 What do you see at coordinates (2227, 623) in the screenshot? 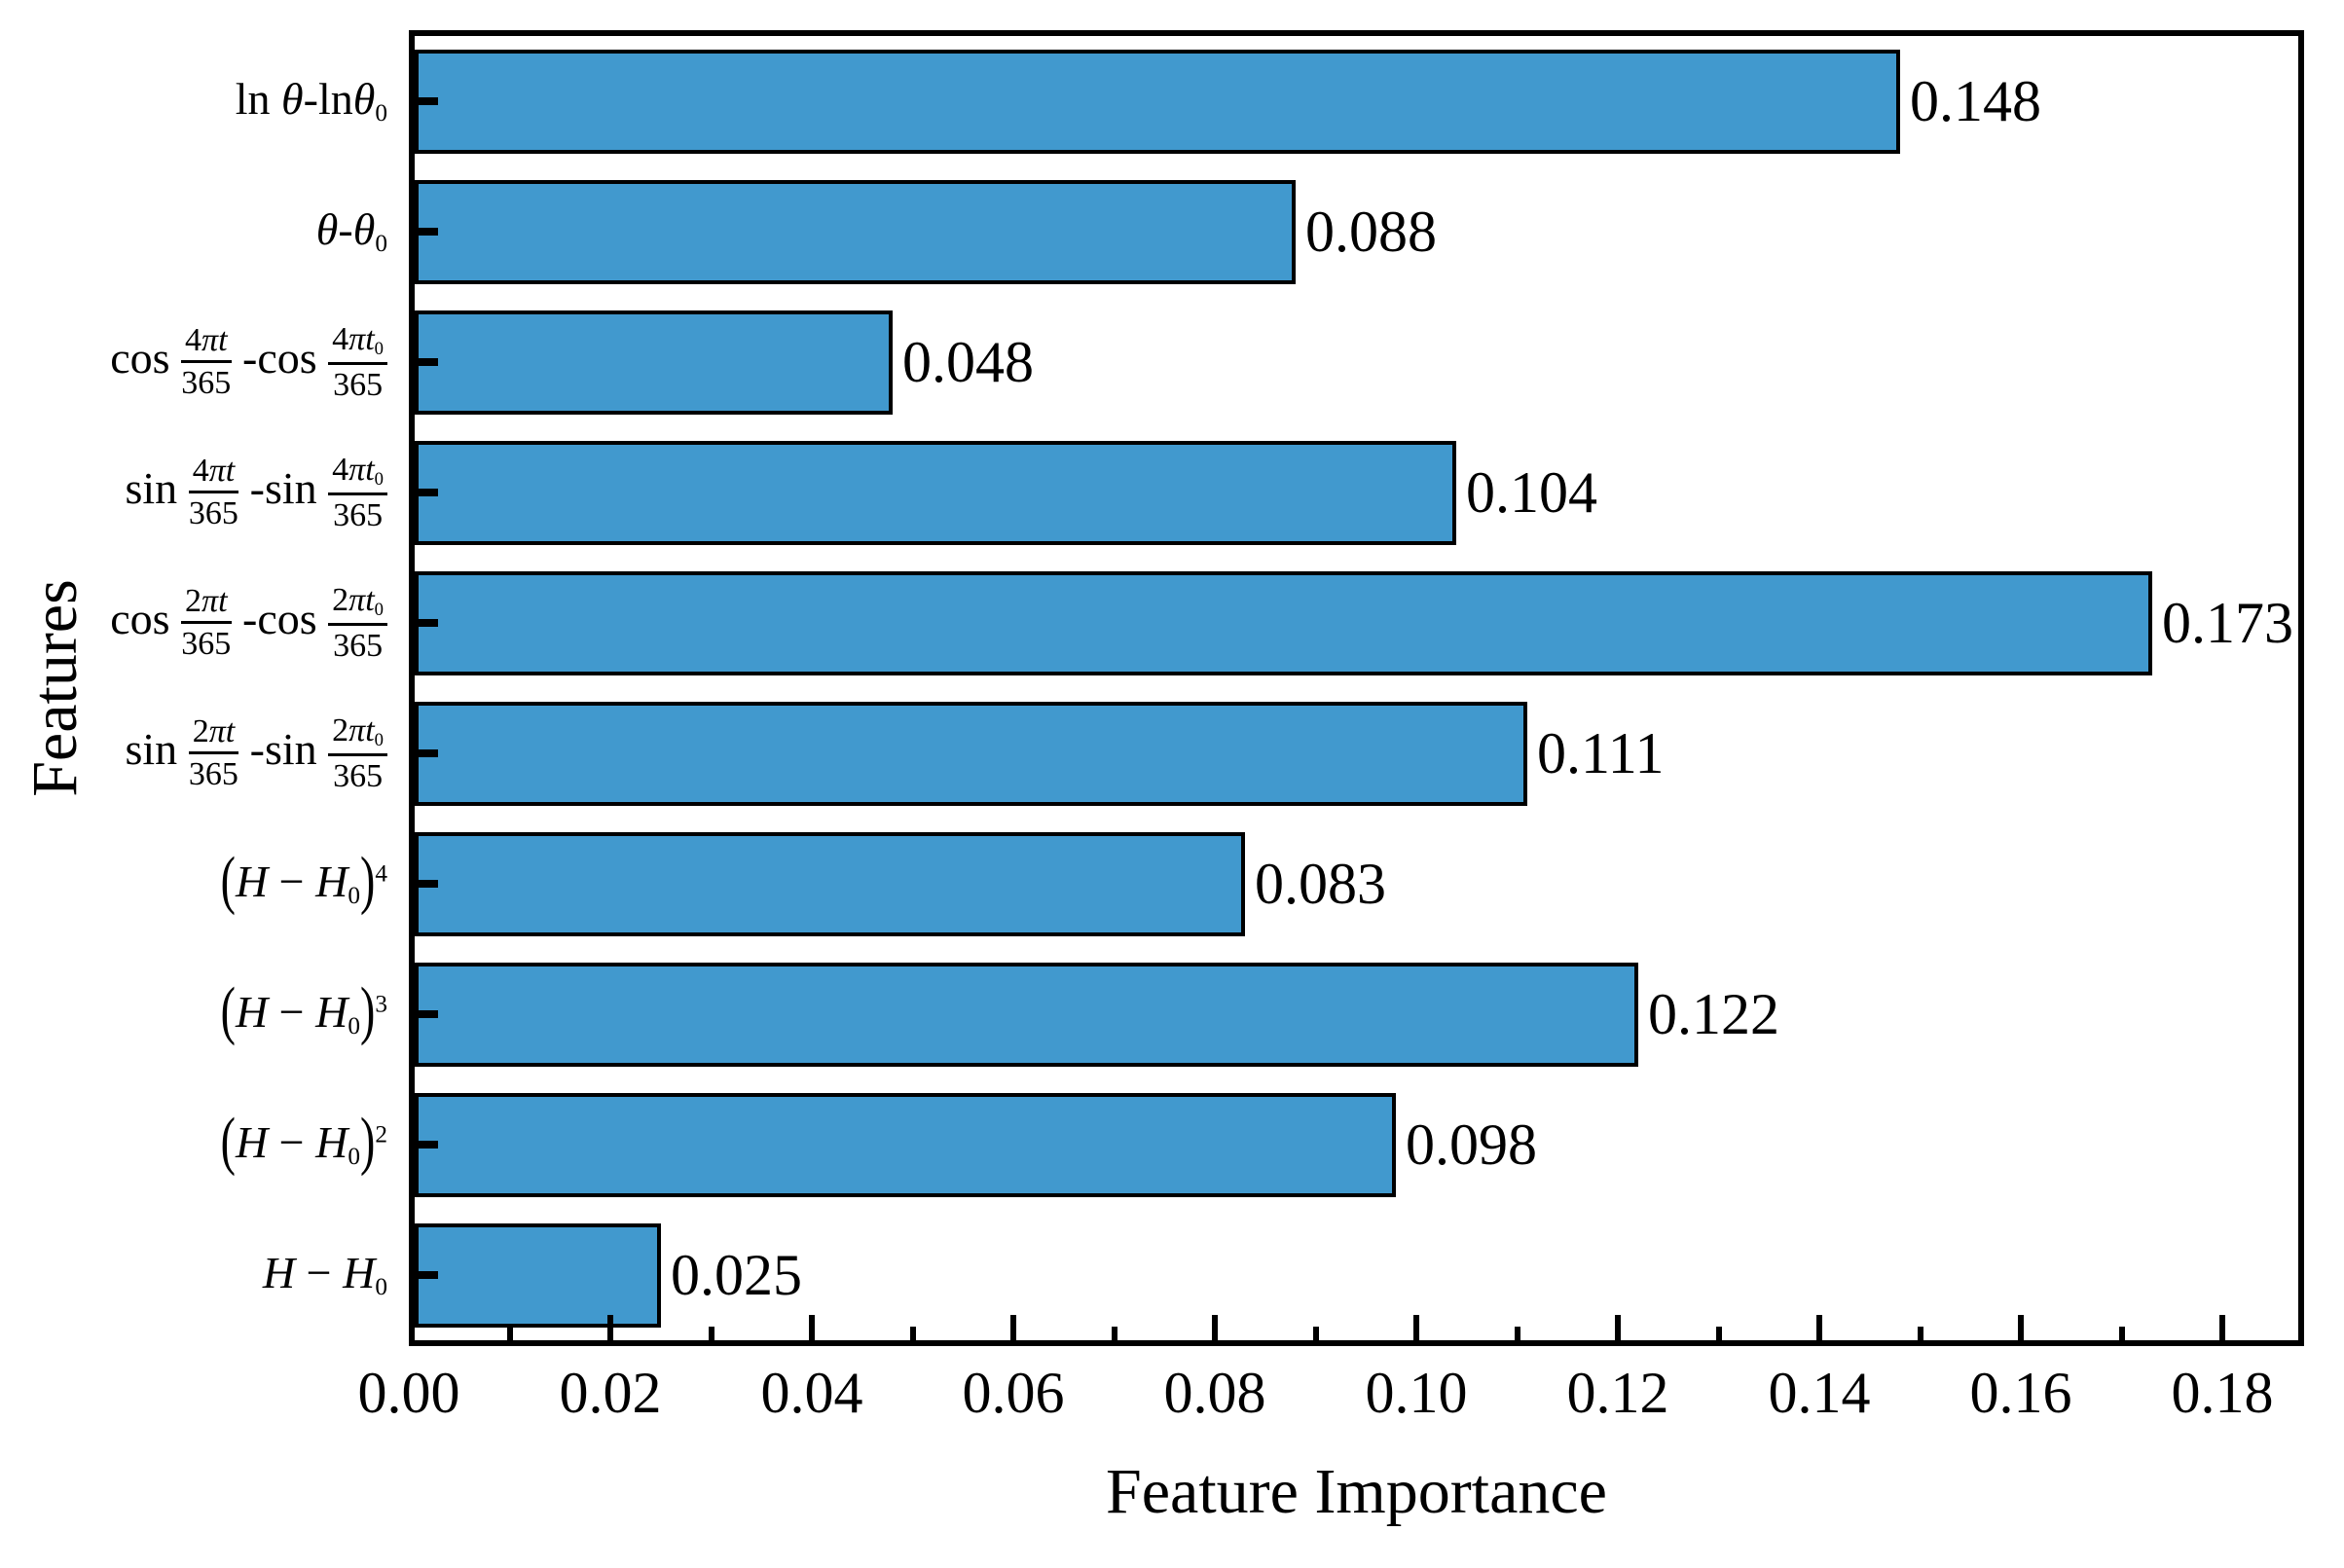
I see `bar-value-label: 0.173` at bounding box center [2227, 623].